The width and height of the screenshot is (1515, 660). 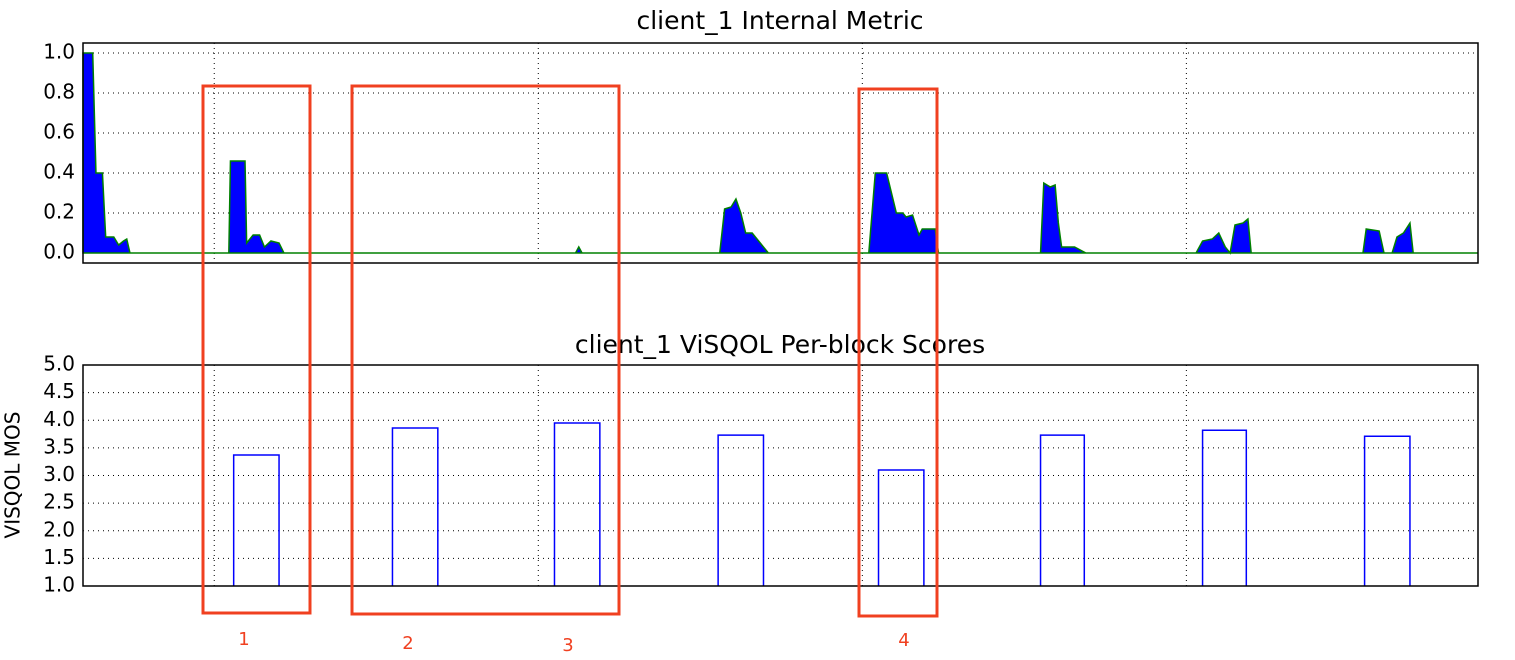 What do you see at coordinates (59, 132) in the screenshot?
I see `y-tick-label: 0.6` at bounding box center [59, 132].